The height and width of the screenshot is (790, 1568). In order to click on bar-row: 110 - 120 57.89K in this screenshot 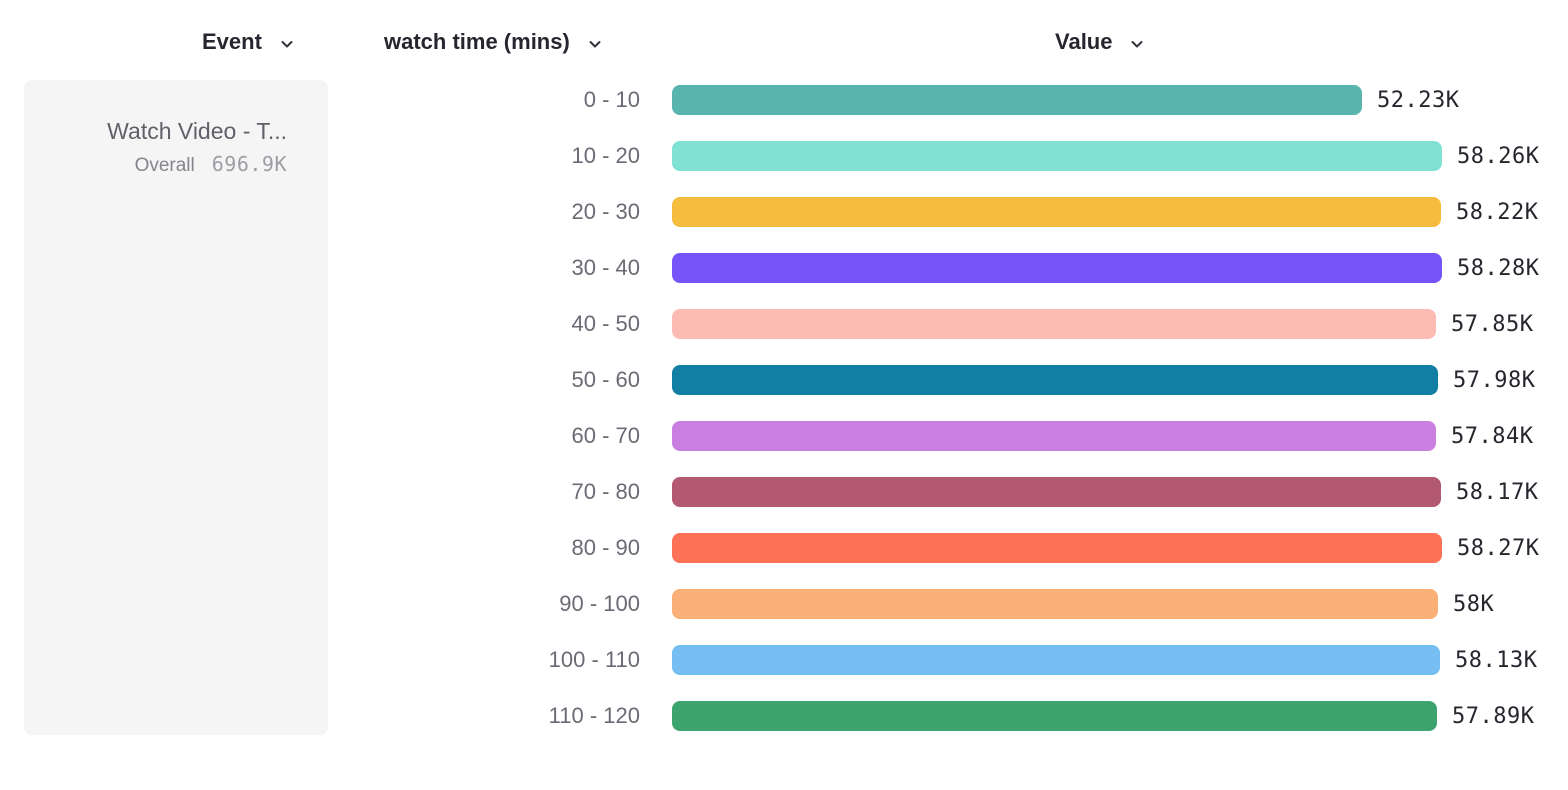, I will do `click(784, 716)`.